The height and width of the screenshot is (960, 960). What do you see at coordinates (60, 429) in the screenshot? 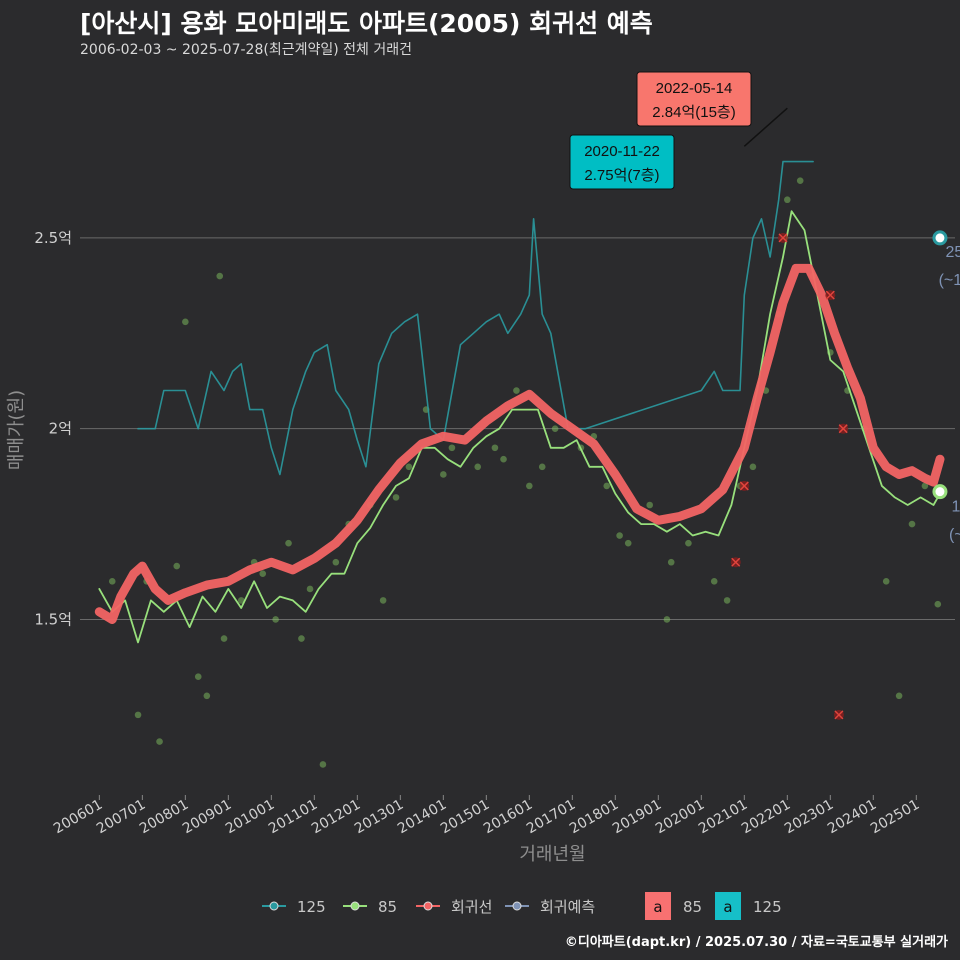
I see `y-tick-label: 2억` at bounding box center [60, 429].